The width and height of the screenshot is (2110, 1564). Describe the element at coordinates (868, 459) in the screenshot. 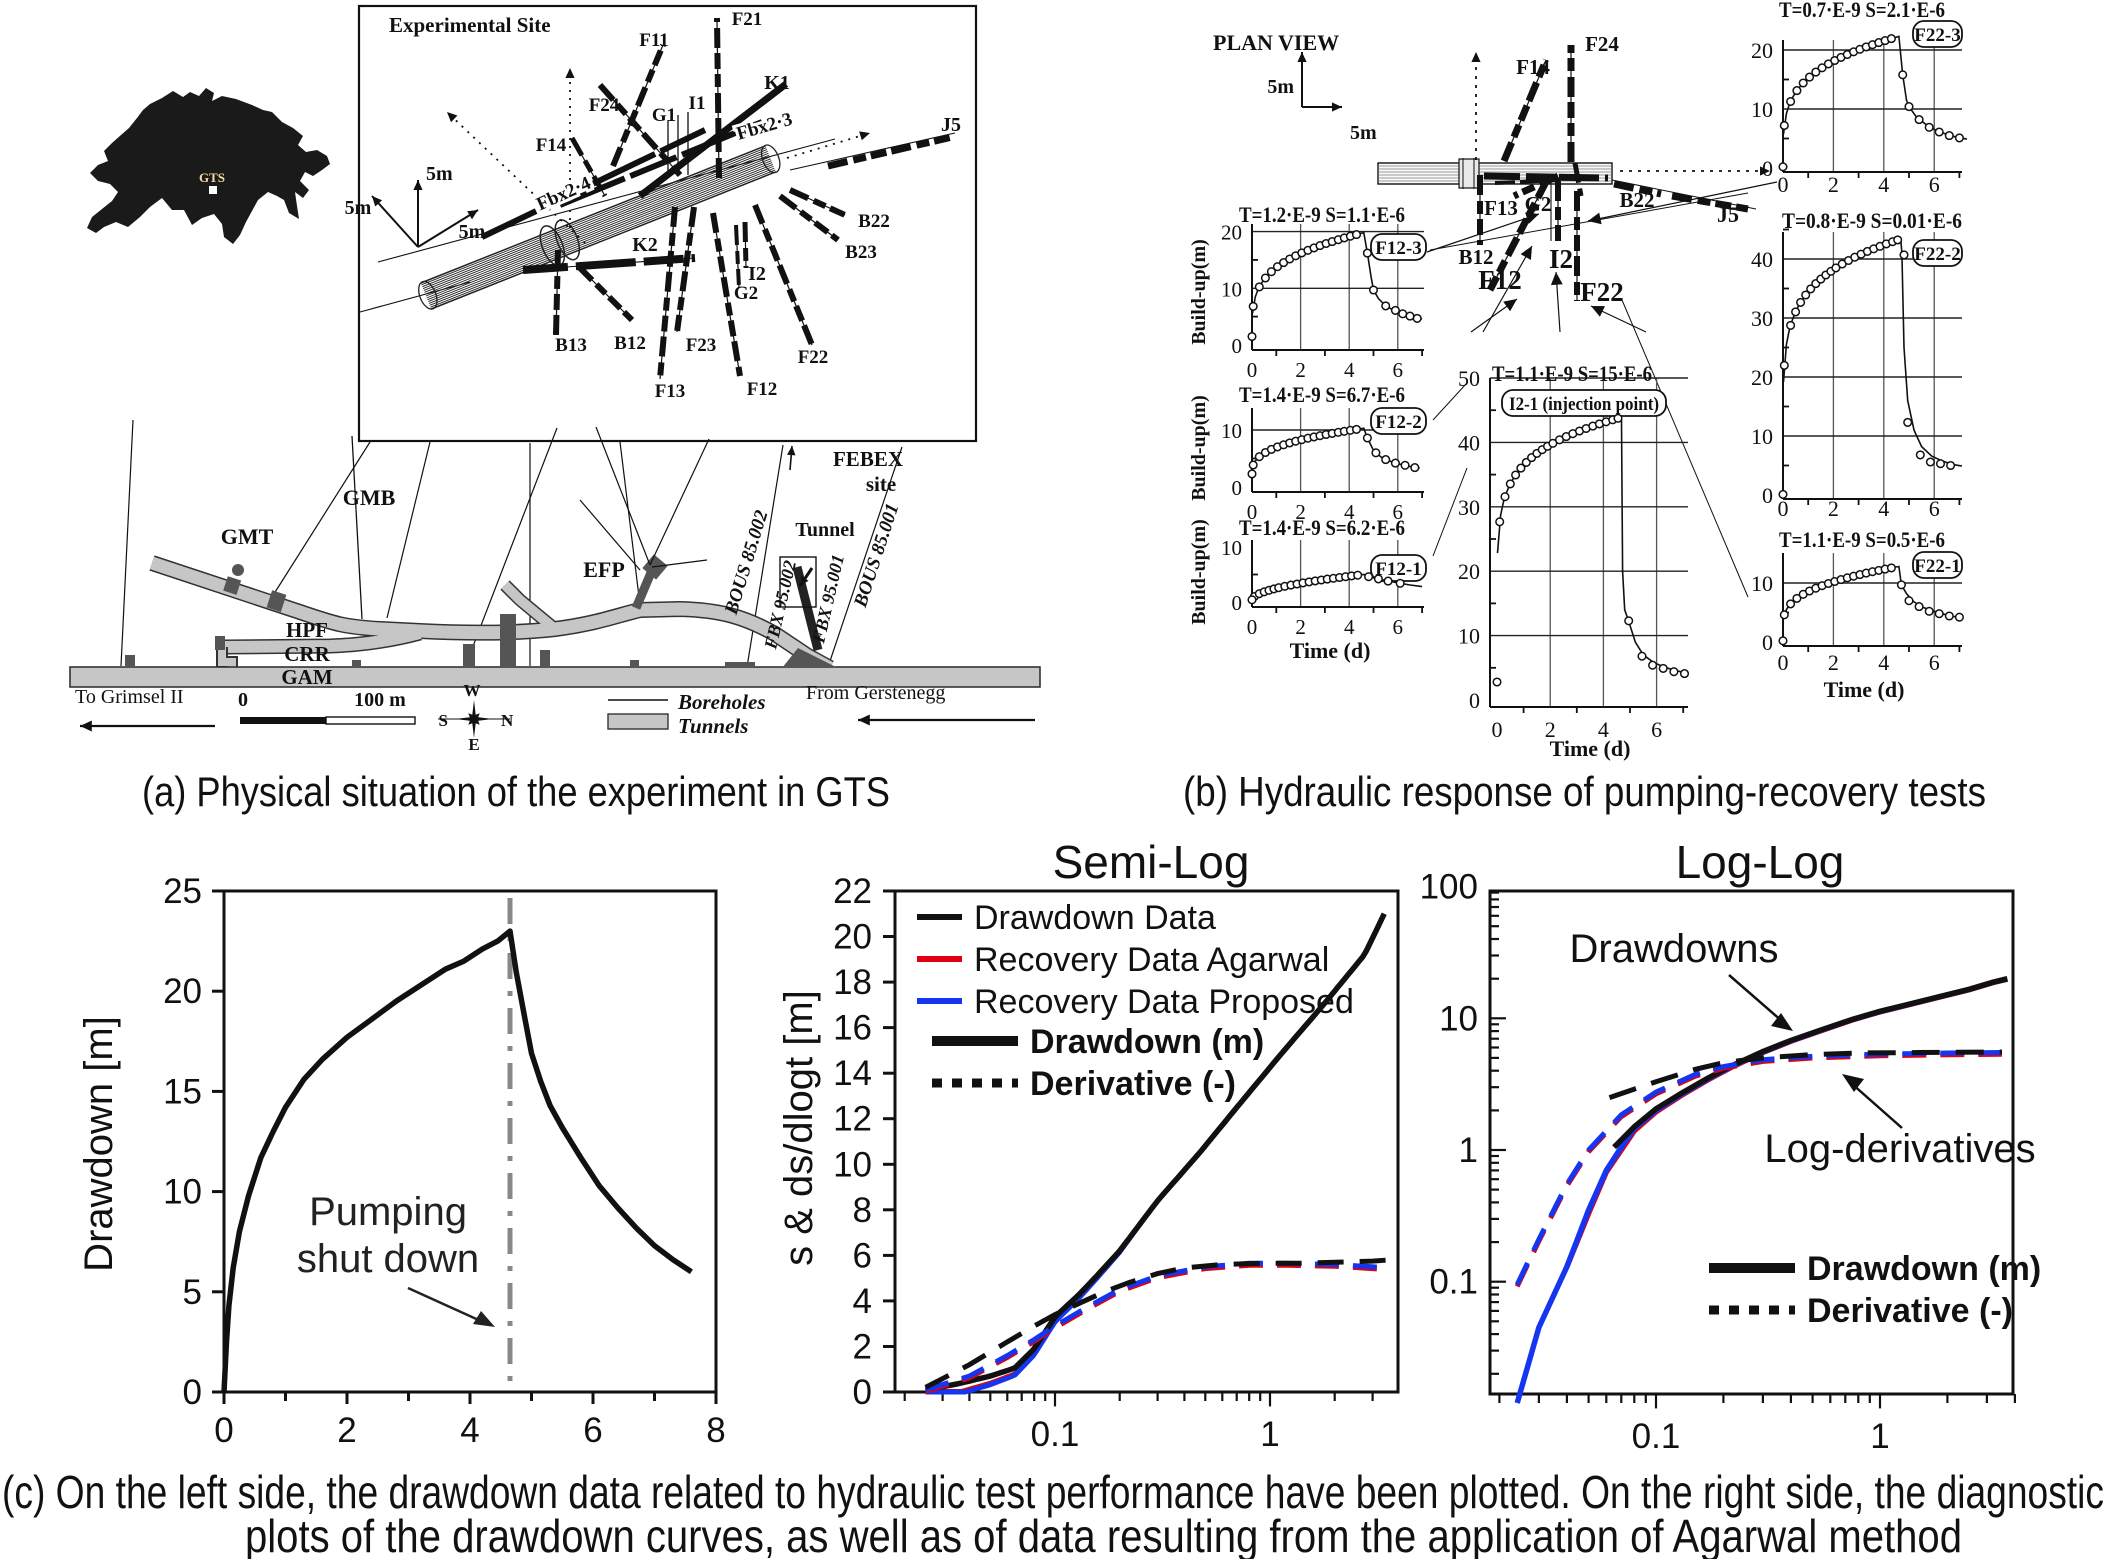

I see `svg-text: FEBEX` at that location.